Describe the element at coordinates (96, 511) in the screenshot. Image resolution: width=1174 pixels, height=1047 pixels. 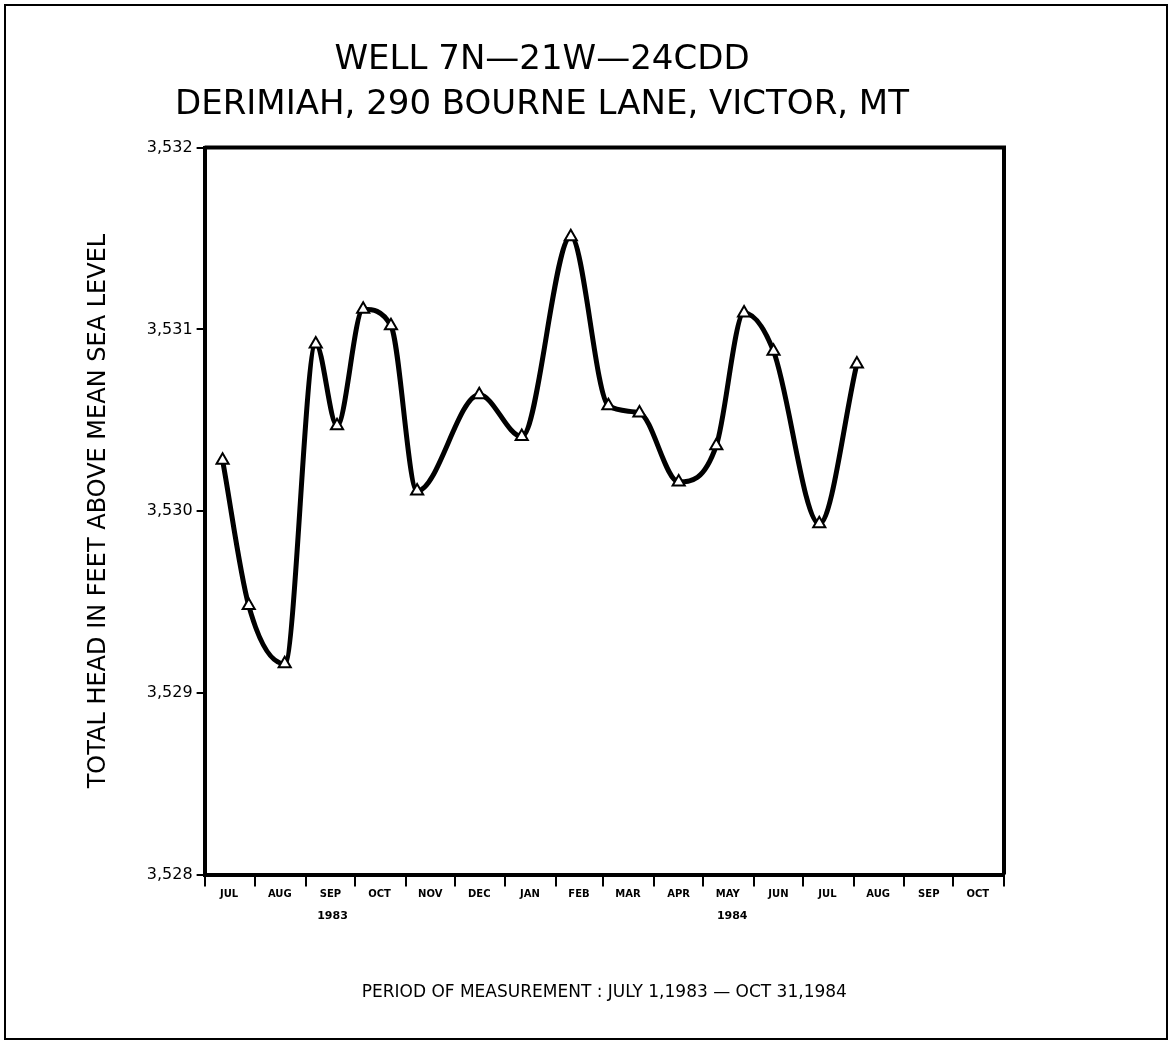
I see `y-axis-title: TOTAL HEAD IN FEET ABOVE MEAN SEA LEVEL` at that location.